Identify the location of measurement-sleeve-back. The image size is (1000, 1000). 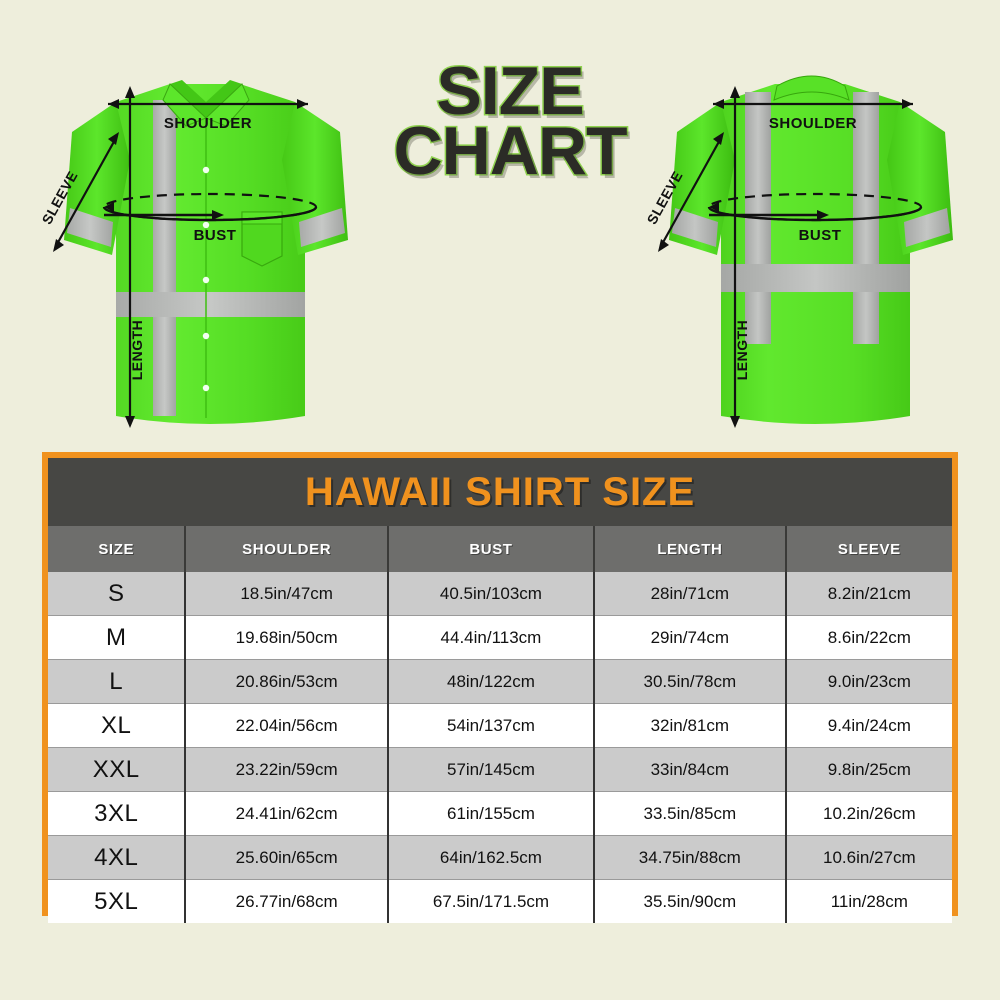
(691, 192).